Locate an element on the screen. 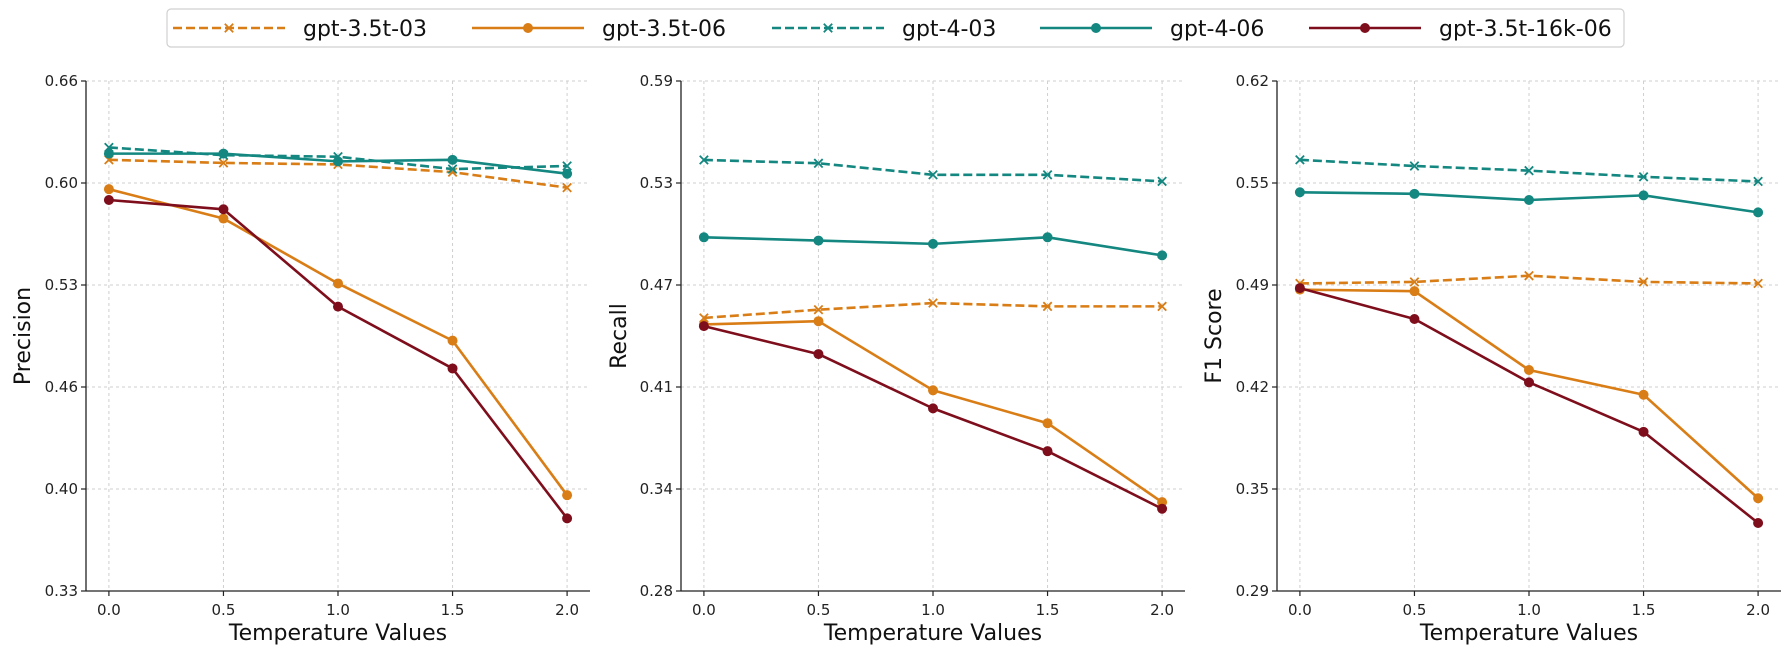 Image resolution: width=1789 pixels, height=653 pixels. y-tick-label: 0.60 is located at coordinates (61, 183).